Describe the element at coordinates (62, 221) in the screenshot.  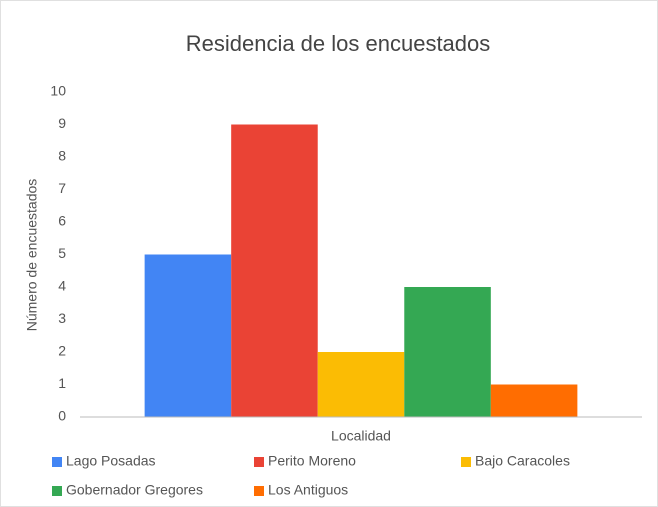
I see `y-tick-label: 6` at that location.